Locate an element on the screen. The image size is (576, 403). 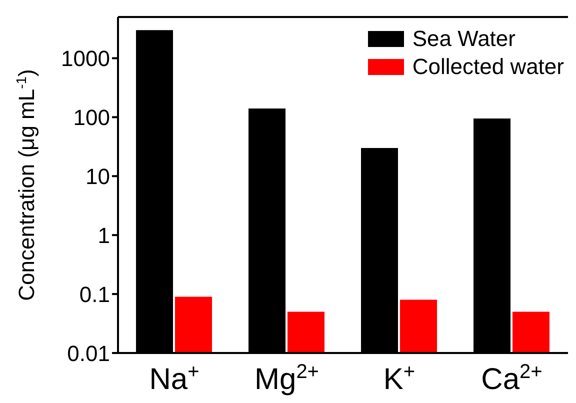
x-tick-label: K$^{+}$ is located at coordinates (399, 378).